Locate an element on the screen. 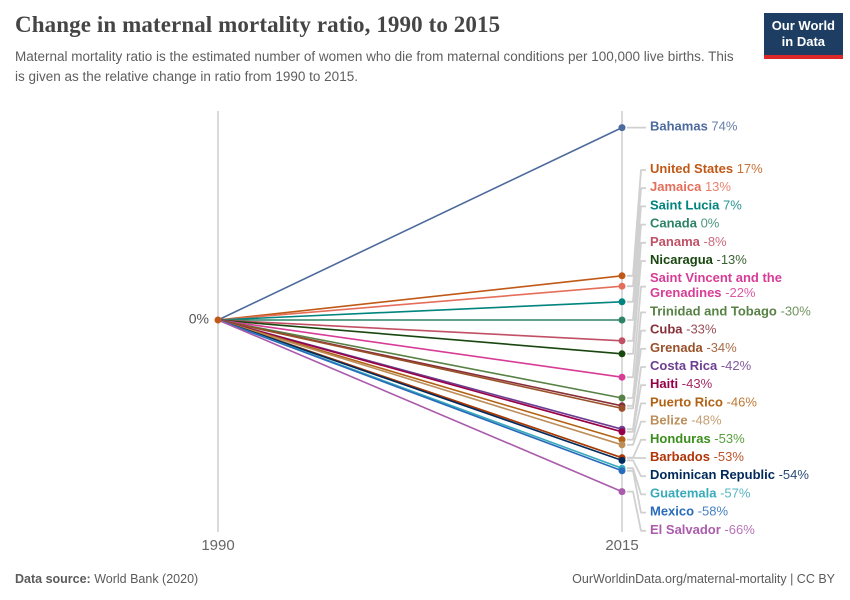 Image resolution: width=850 pixels, height=600 pixels. label-connector-puerto-rico is located at coordinates (636, 421).